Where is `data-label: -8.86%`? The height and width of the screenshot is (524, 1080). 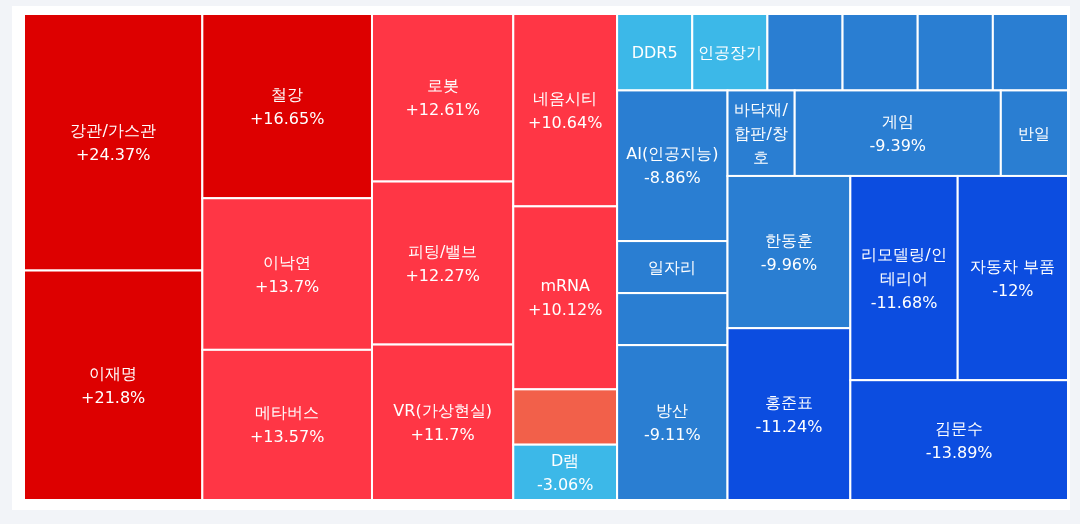
data-label: -8.86% is located at coordinates (672, 178).